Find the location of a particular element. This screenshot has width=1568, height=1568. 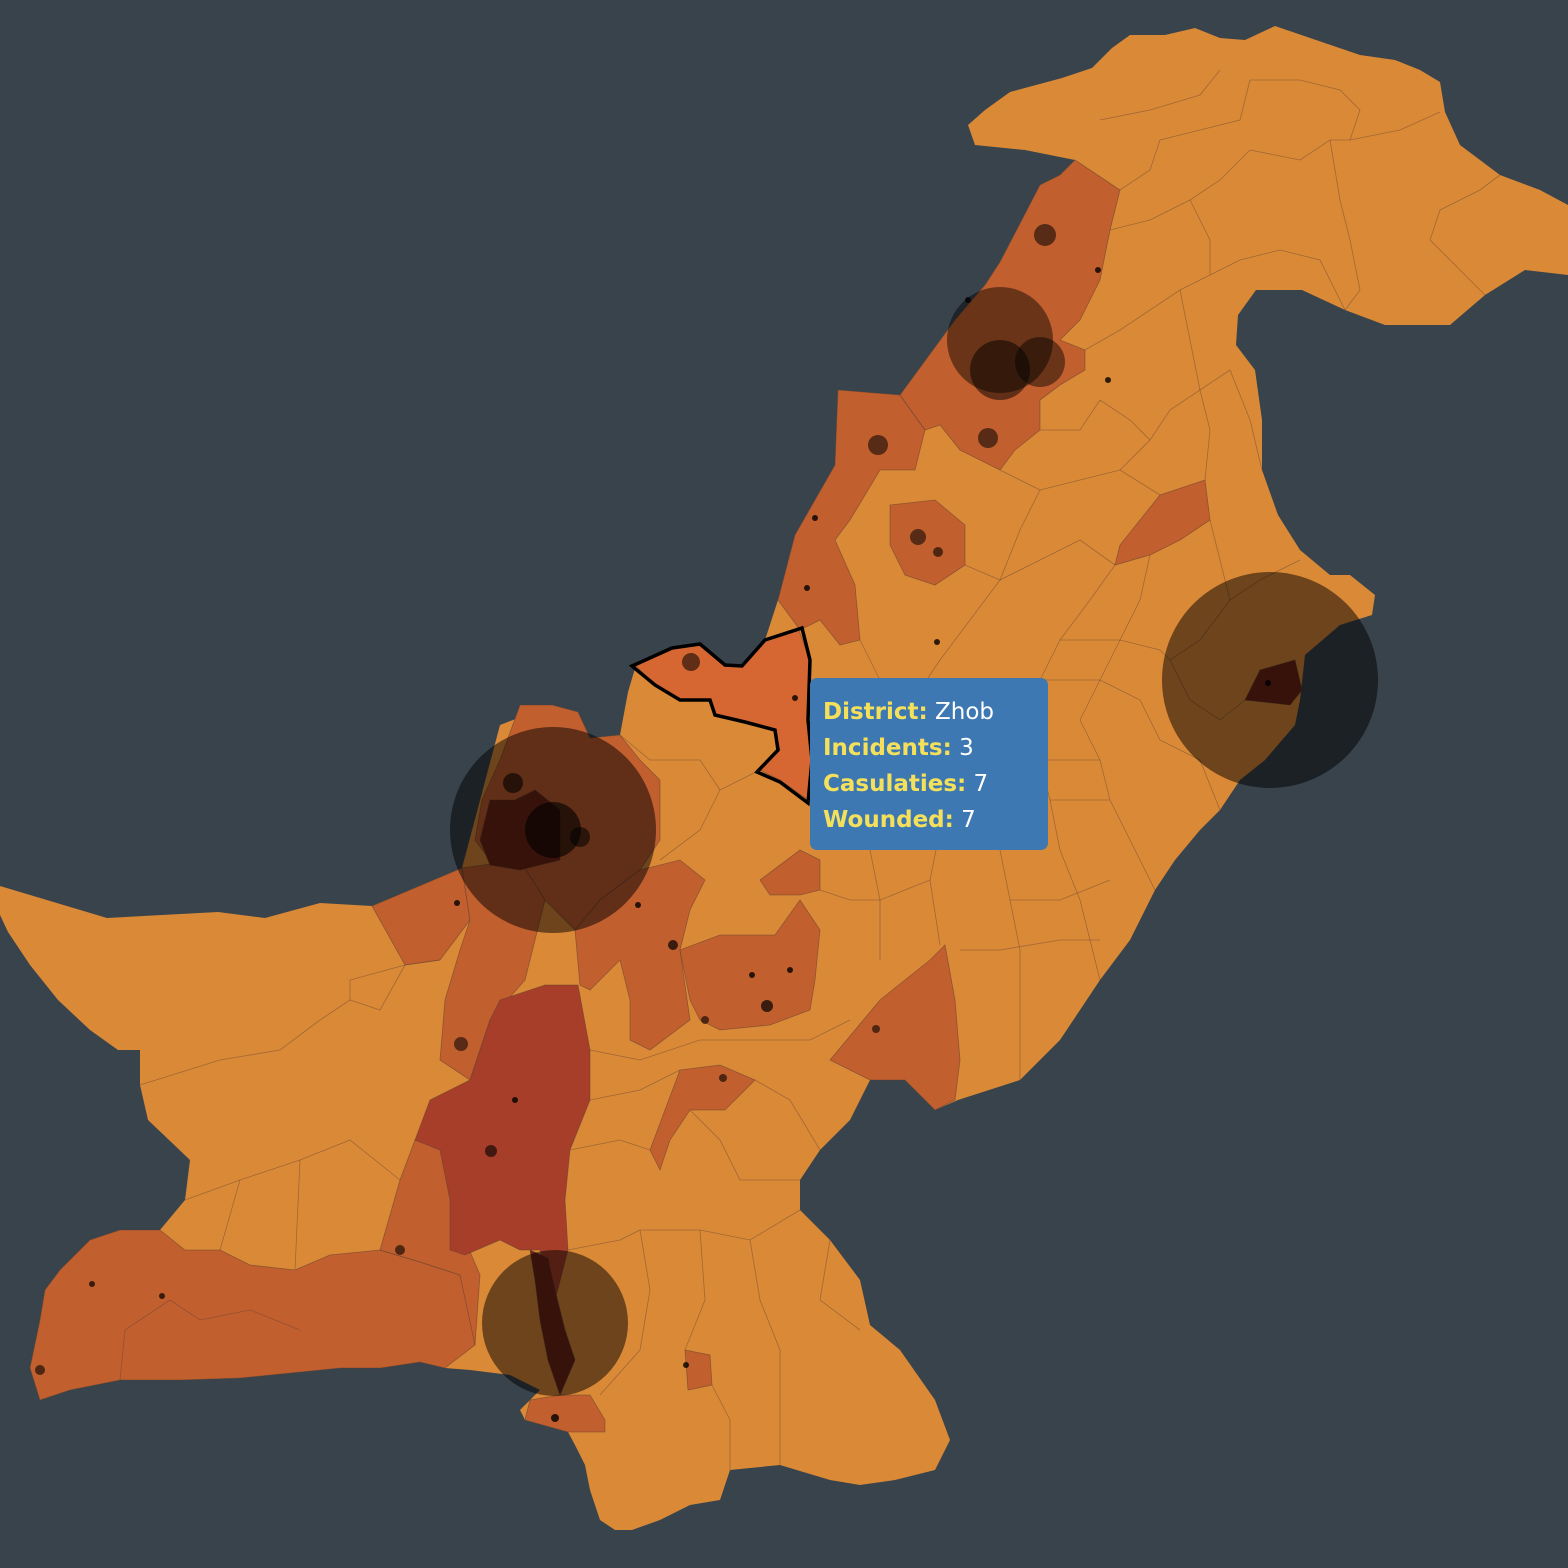

tooltip-incidents-label: Incidents: is located at coordinates (887, 748).